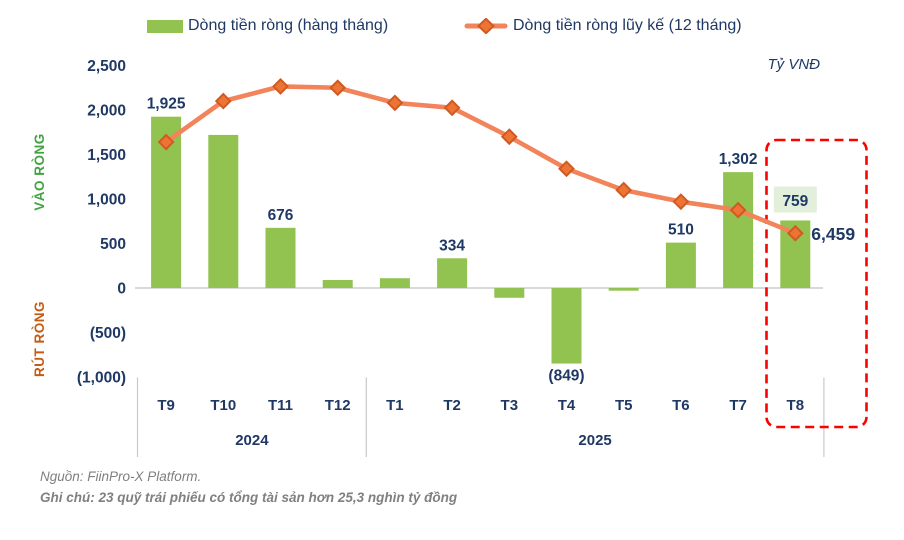  What do you see at coordinates (794, 64) in the screenshot?
I see `unit-label: Tỷ VNĐ` at bounding box center [794, 64].